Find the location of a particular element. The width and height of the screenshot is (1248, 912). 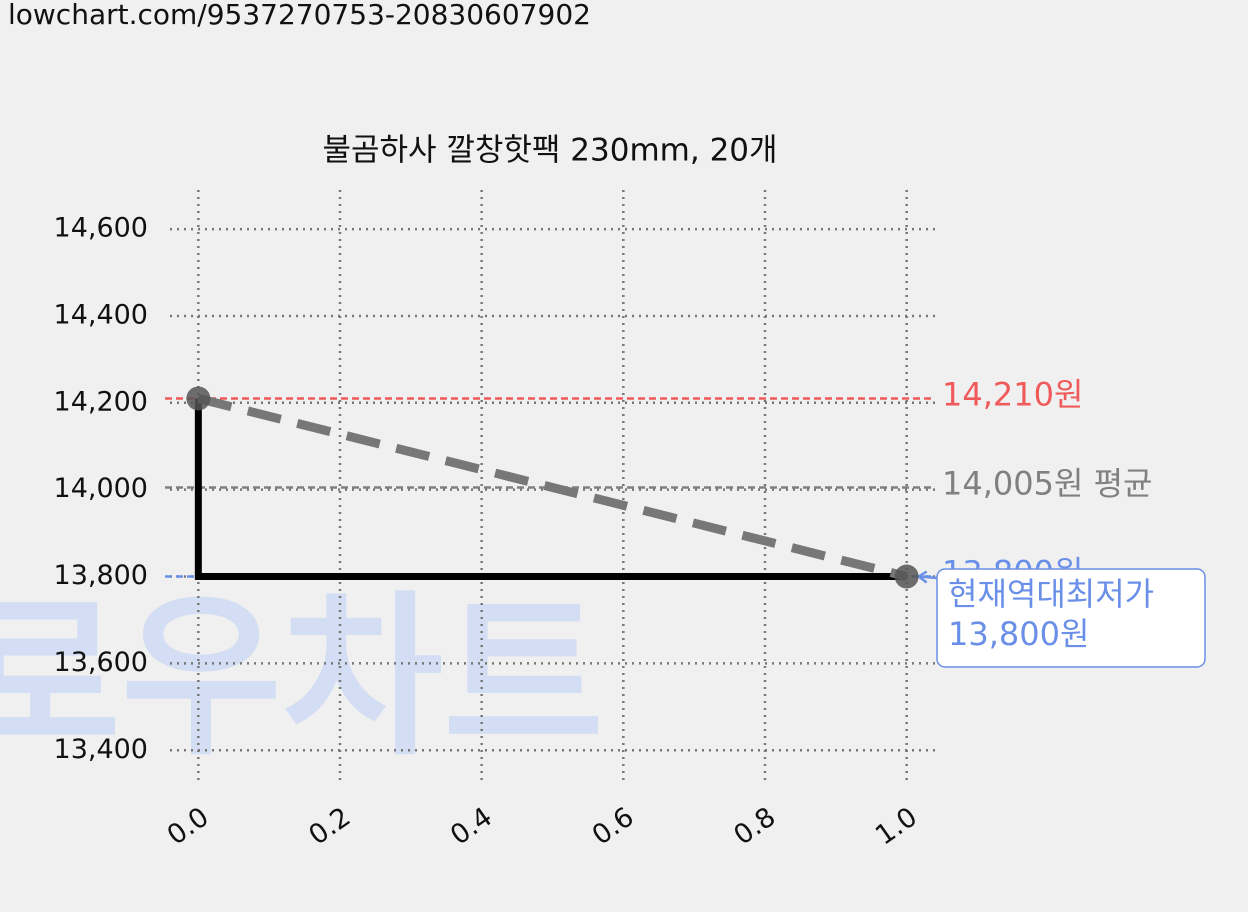

y-tick-label: 13,600 is located at coordinates (101, 662).